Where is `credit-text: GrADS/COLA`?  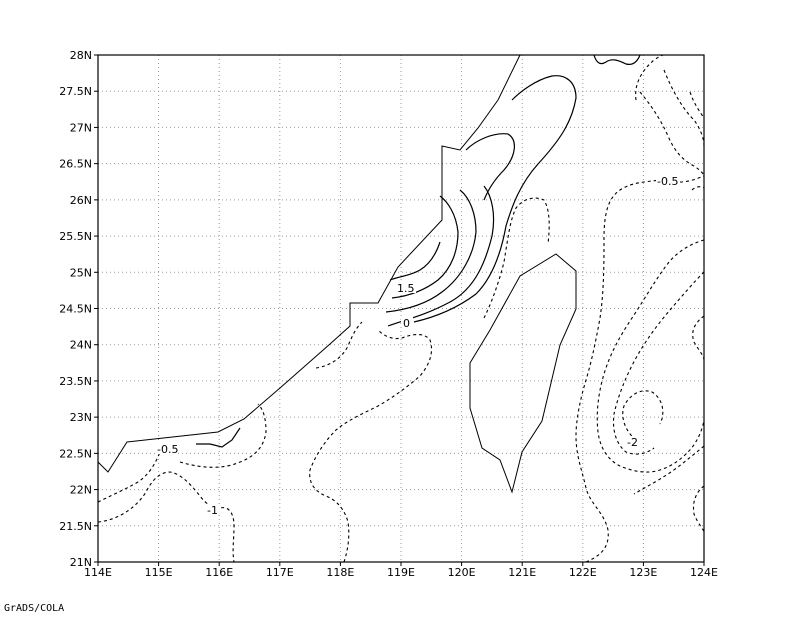
credit-text: GrADS/COLA is located at coordinates (34, 608).